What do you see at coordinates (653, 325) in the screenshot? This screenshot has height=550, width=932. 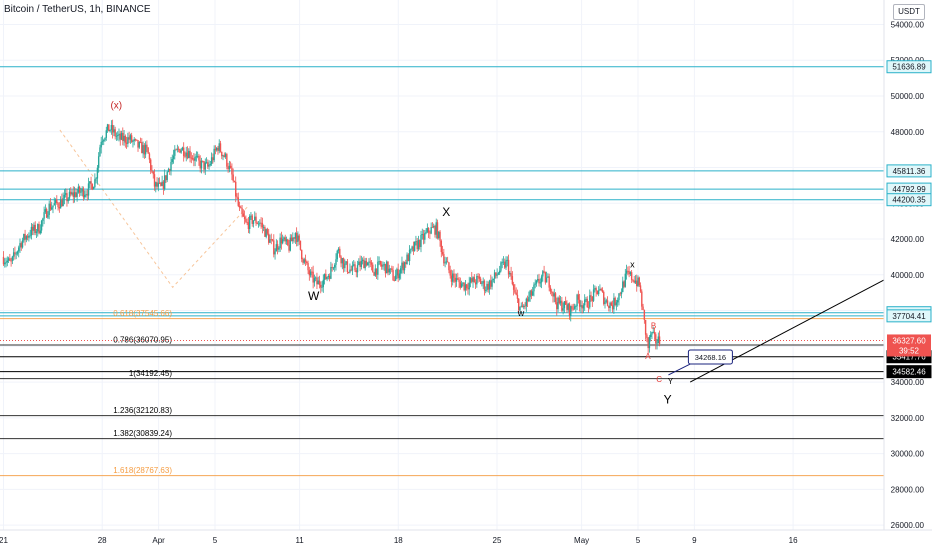 I see `wave-label: B` at bounding box center [653, 325].